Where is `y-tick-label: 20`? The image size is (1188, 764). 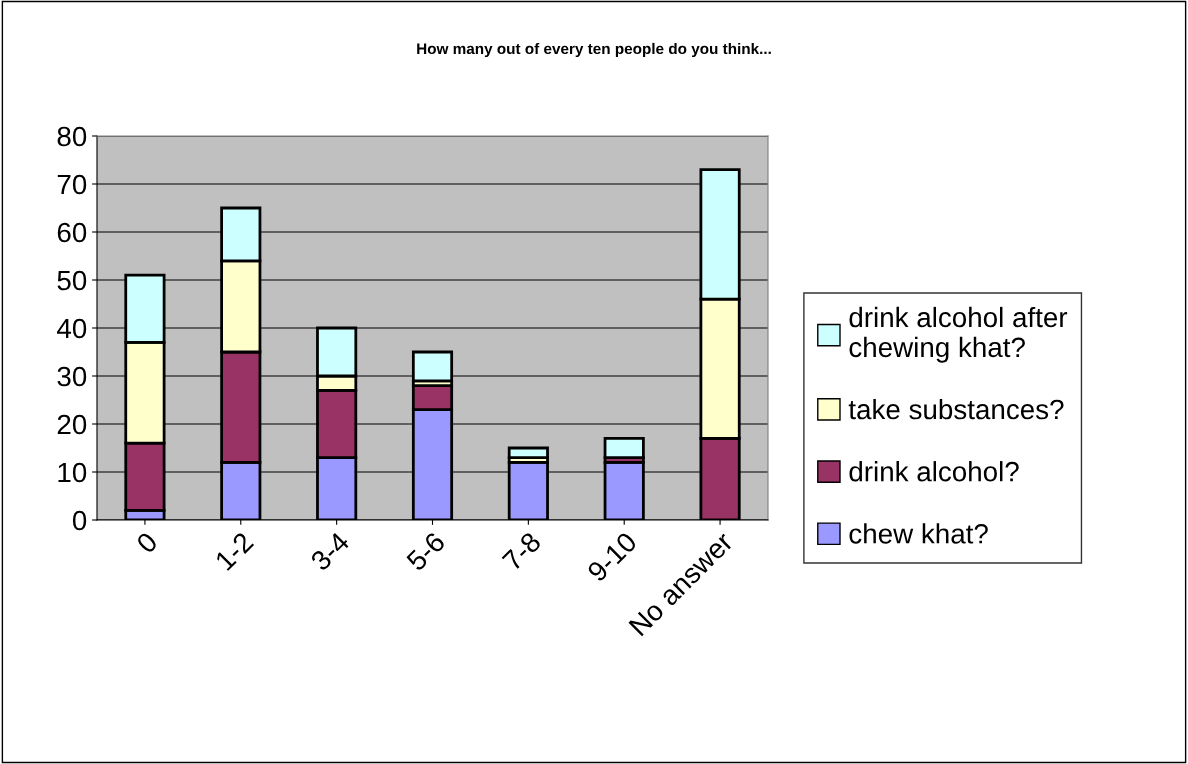 y-tick-label: 20 is located at coordinates (72, 424).